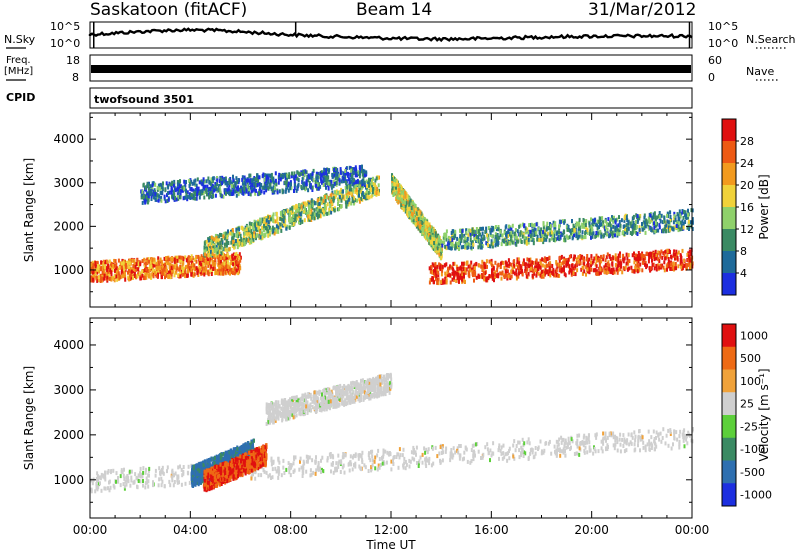 Image resolution: width=800 pixels, height=554 pixels. What do you see at coordinates (723, 26) in the screenshot?
I see `noise-tick-top-right: 10^5` at bounding box center [723, 26].